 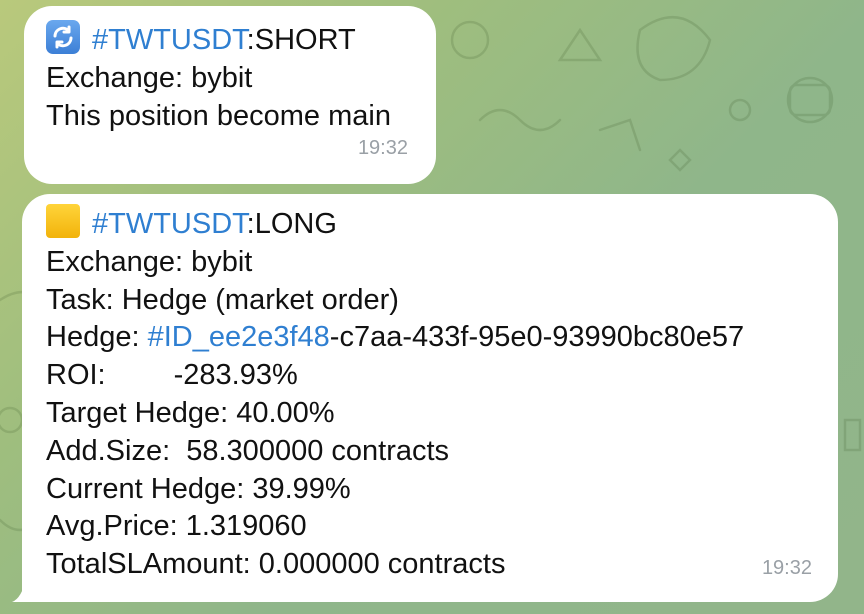 What do you see at coordinates (235, 375) in the screenshot?
I see `roi-value: -283.93%` at bounding box center [235, 375].